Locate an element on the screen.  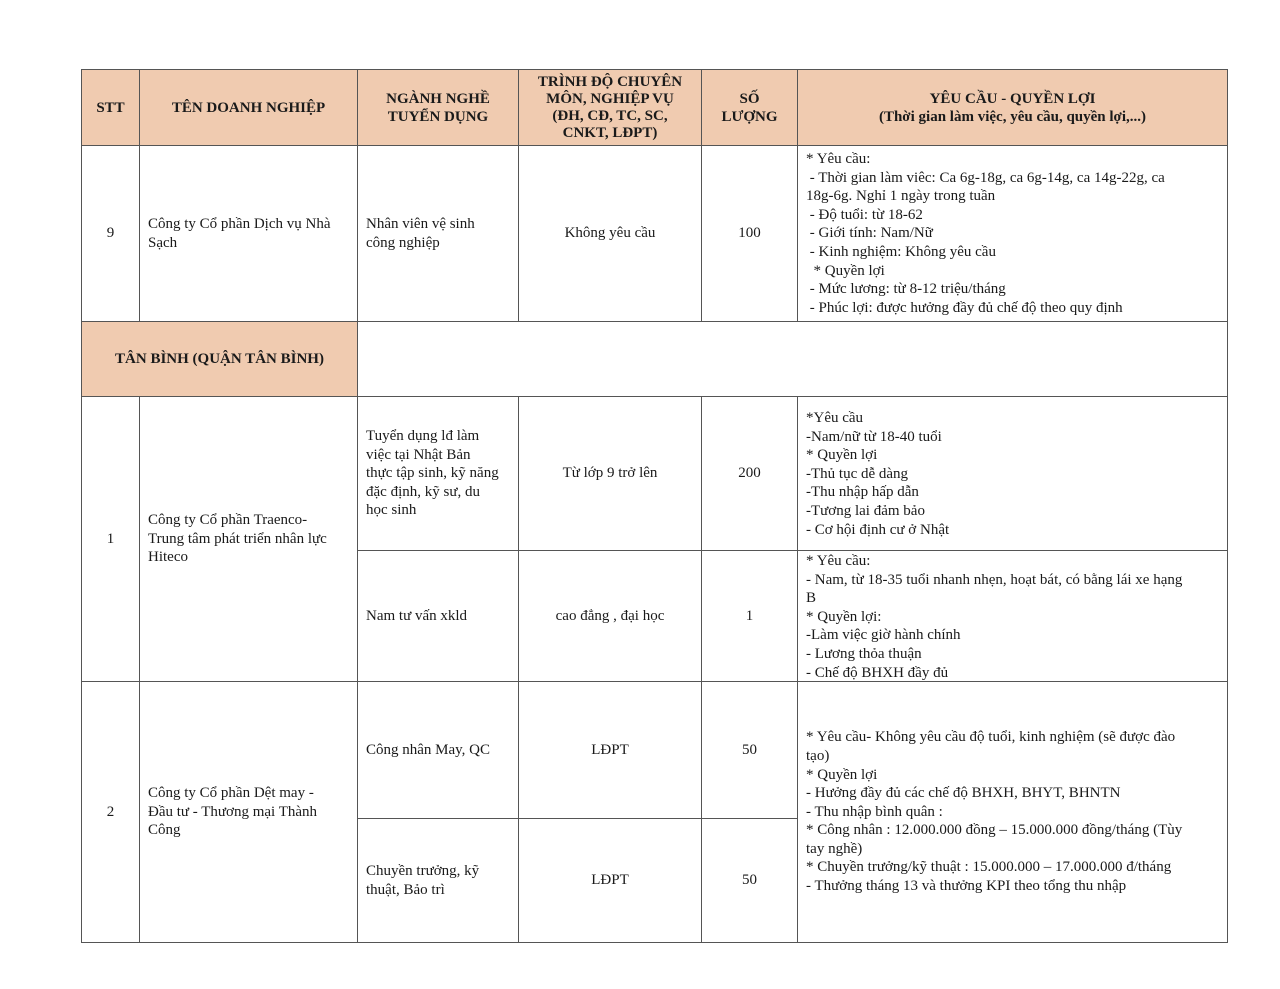
header-stt: STT is located at coordinates (110, 107).